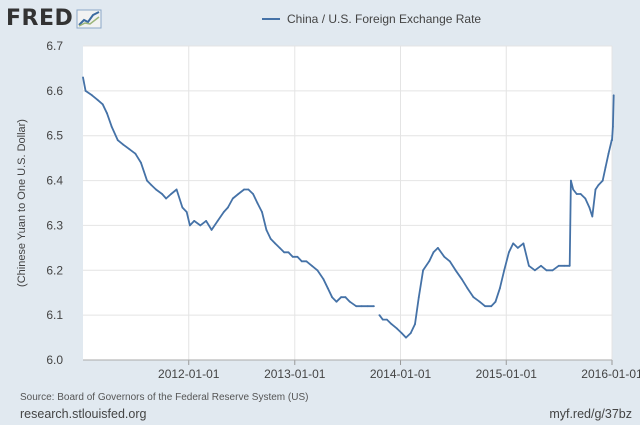  What do you see at coordinates (590, 414) in the screenshot?
I see `short-url-link: myf.red/g/37bz` at bounding box center [590, 414].